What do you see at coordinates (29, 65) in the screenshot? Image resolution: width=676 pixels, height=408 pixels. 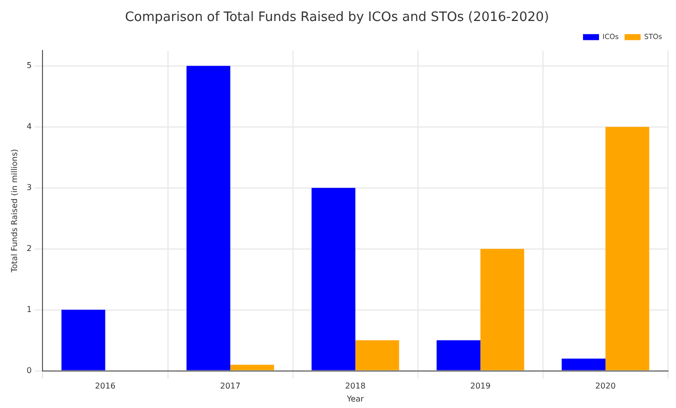 I see `y-tick-label: 5` at bounding box center [29, 65].